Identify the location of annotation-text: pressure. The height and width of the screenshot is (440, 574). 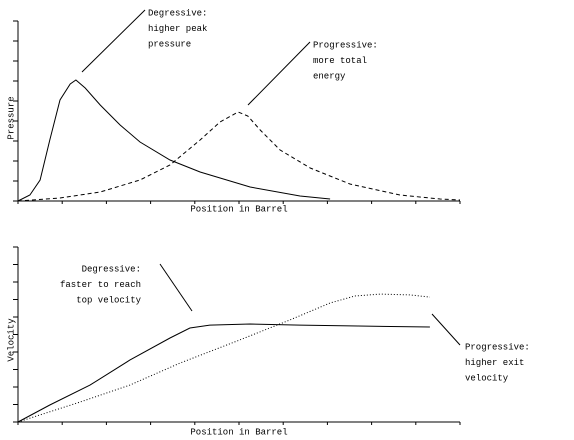
(169, 44).